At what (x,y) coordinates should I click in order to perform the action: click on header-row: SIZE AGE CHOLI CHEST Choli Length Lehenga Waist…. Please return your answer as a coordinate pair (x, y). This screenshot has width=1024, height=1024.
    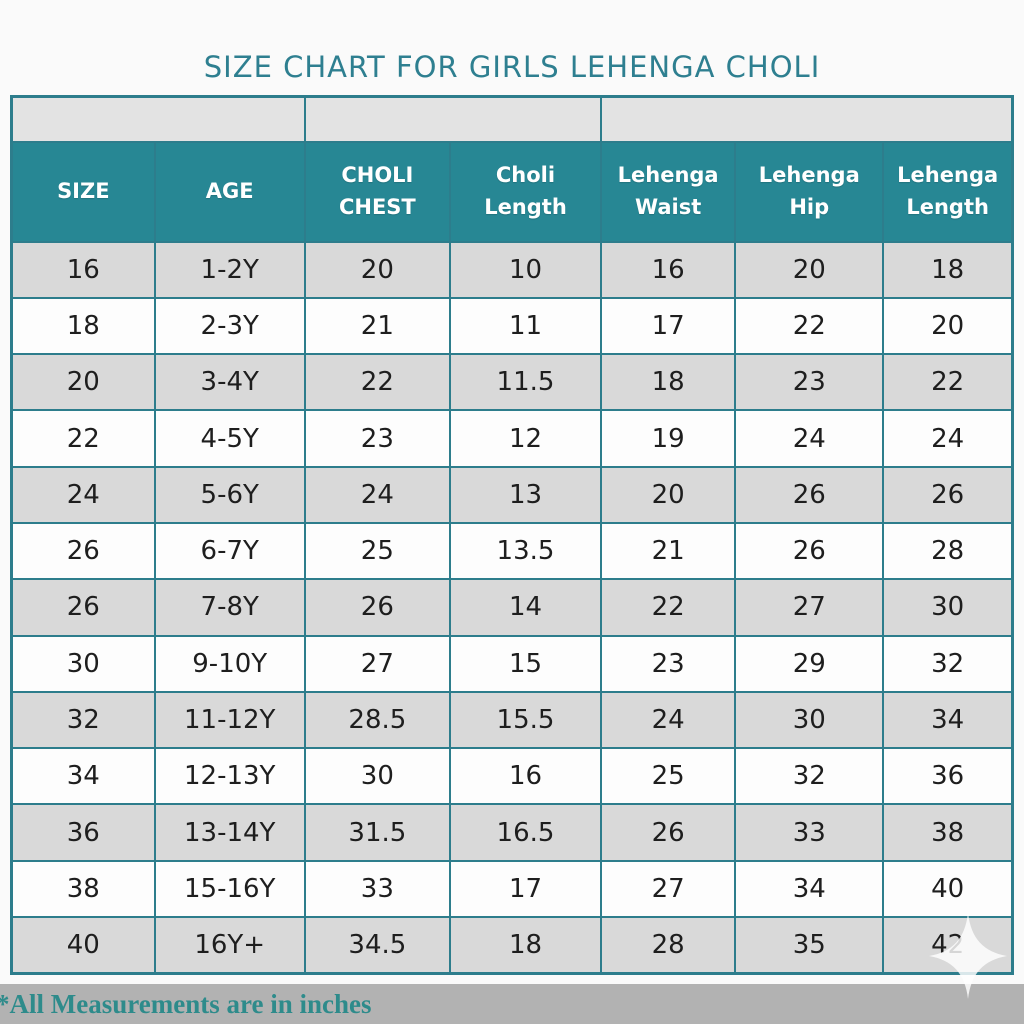
    Looking at the image, I should click on (512, 191).